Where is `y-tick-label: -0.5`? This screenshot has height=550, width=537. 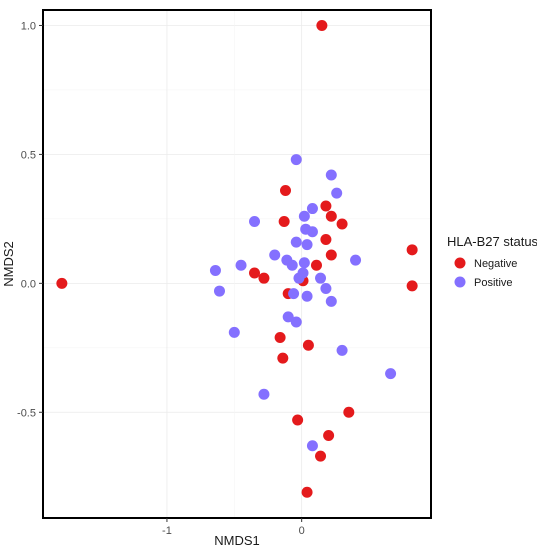
y-tick-label: -0.5 is located at coordinates (26, 413).